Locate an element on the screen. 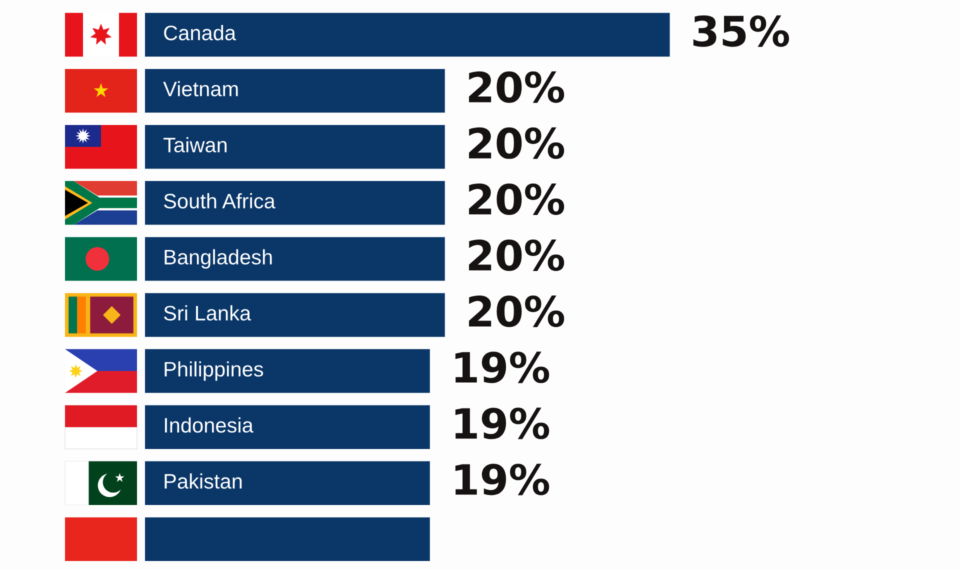  y-tick-label: Taiwan is located at coordinates (195, 144).